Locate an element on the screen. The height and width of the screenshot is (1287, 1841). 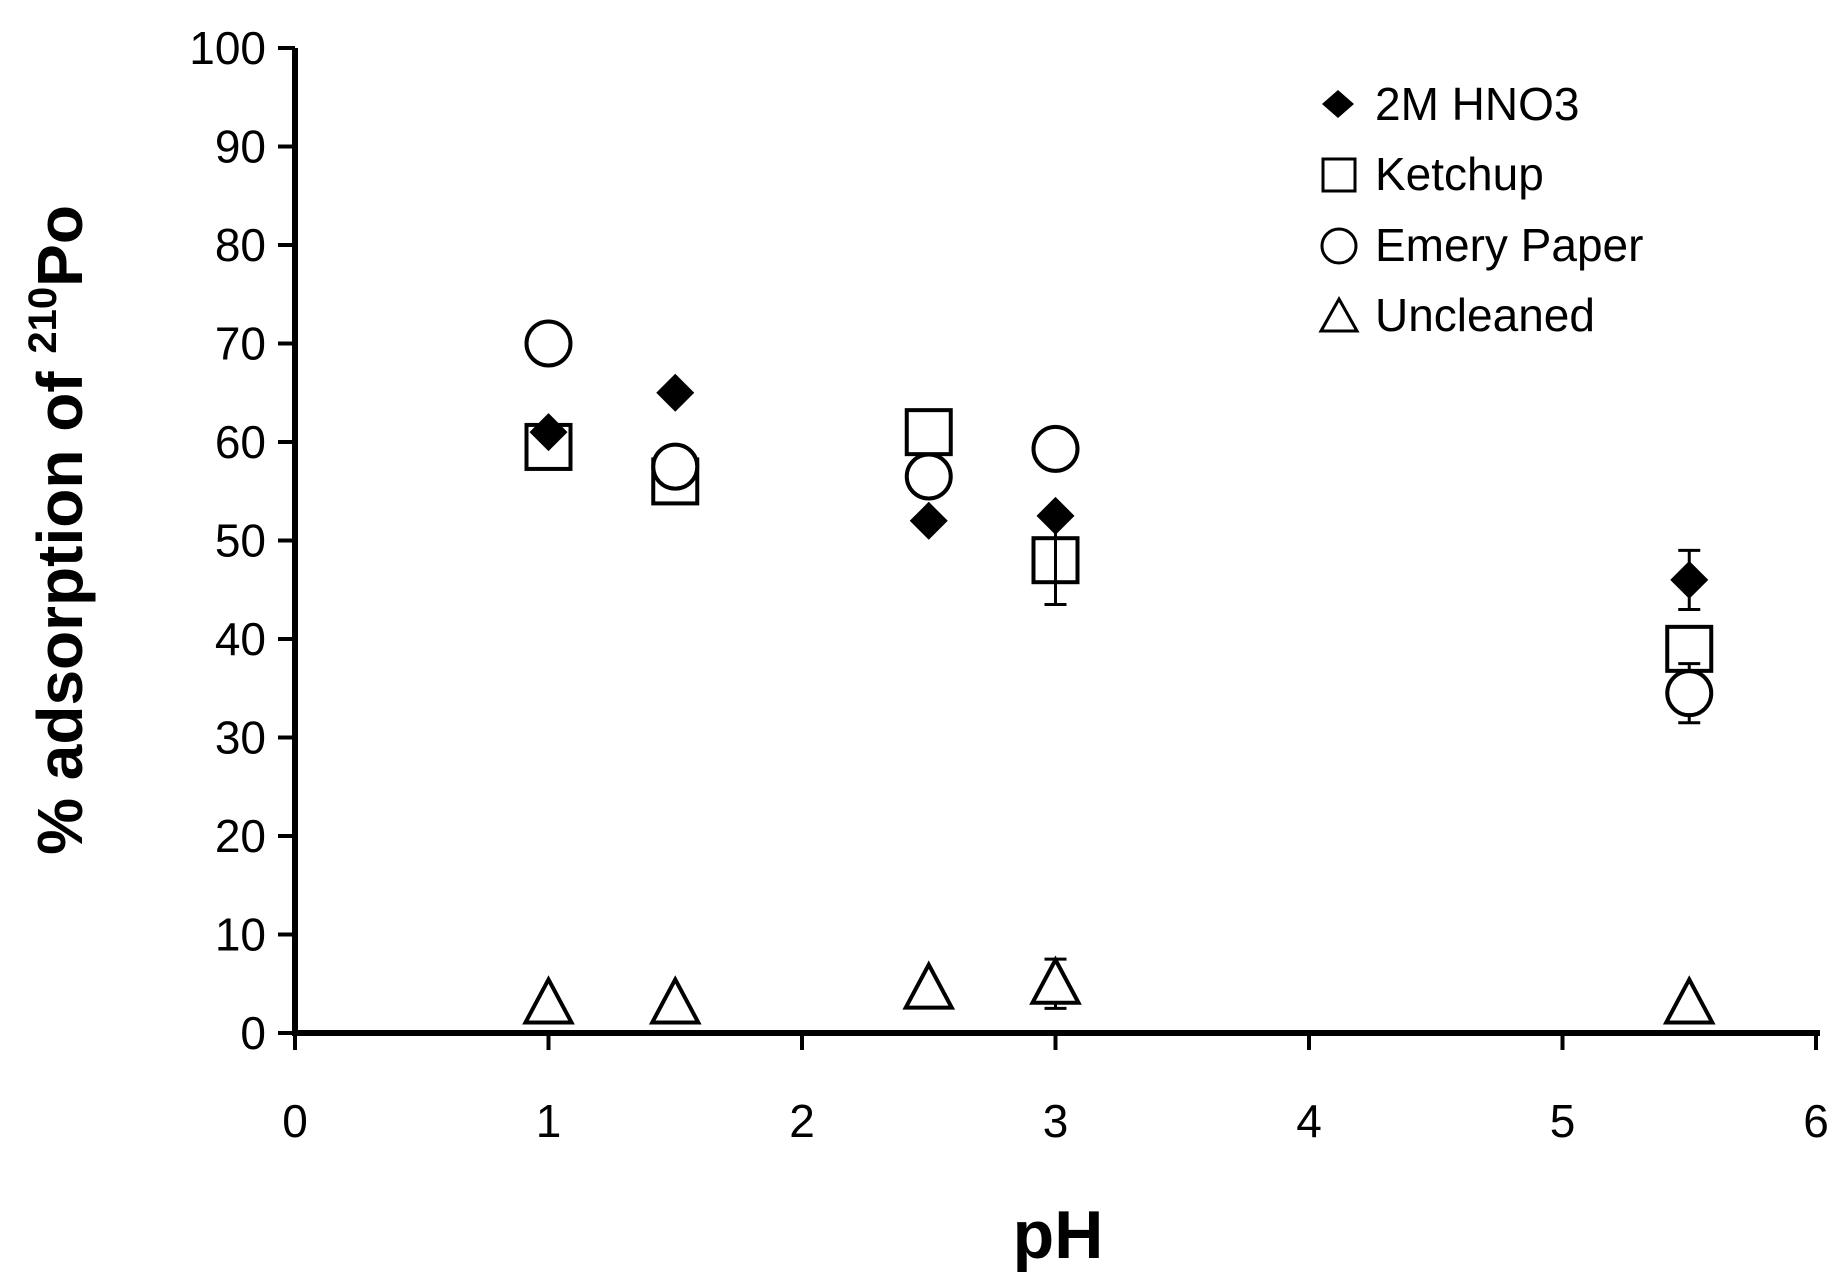
legend-marker-open-triangle-icon is located at coordinates (1339, 314).